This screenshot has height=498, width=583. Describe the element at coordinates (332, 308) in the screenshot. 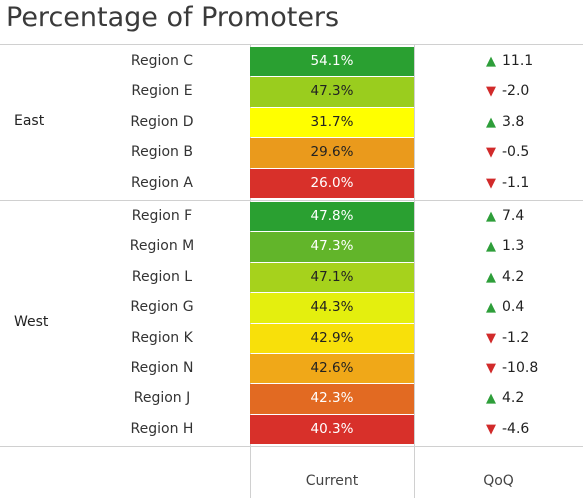

I see `current-value-cell: 44.3%` at that location.